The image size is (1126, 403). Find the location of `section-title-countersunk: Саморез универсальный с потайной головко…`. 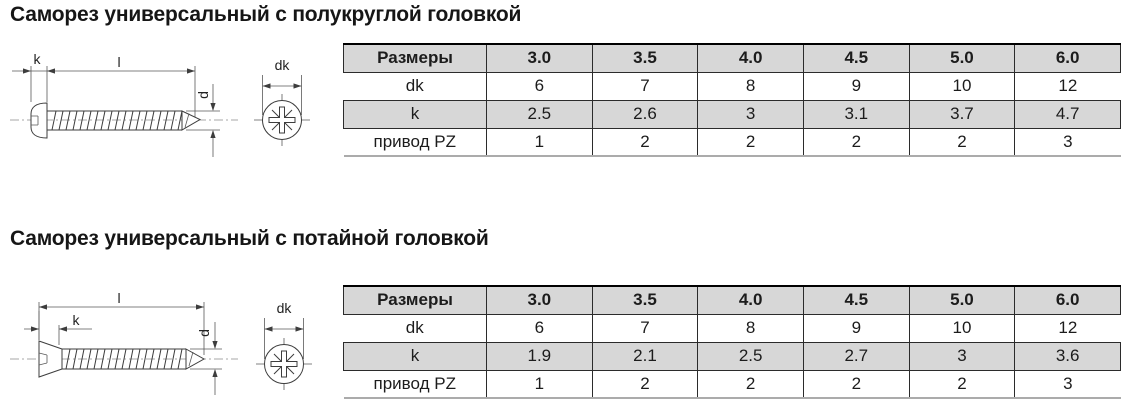

section-title-countersunk: Саморез универсальный с потайной головко… is located at coordinates (249, 238).